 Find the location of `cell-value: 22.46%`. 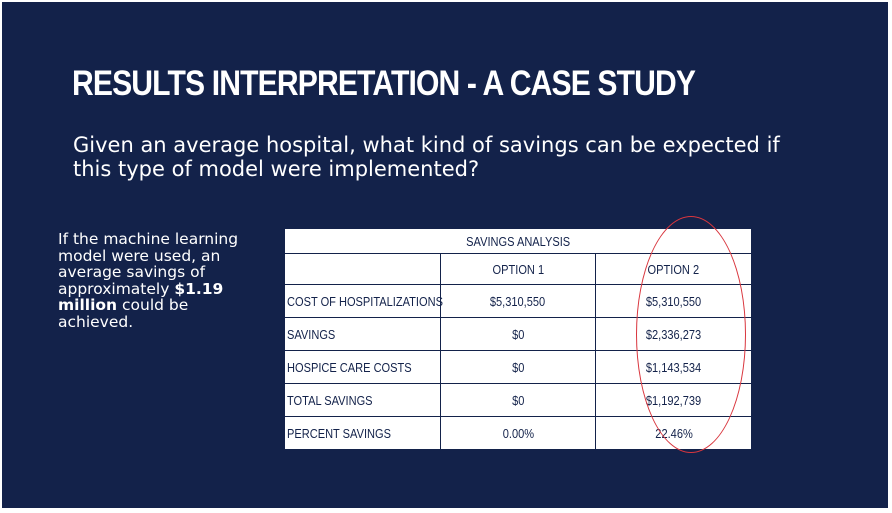

cell-value: 22.46% is located at coordinates (673, 433).